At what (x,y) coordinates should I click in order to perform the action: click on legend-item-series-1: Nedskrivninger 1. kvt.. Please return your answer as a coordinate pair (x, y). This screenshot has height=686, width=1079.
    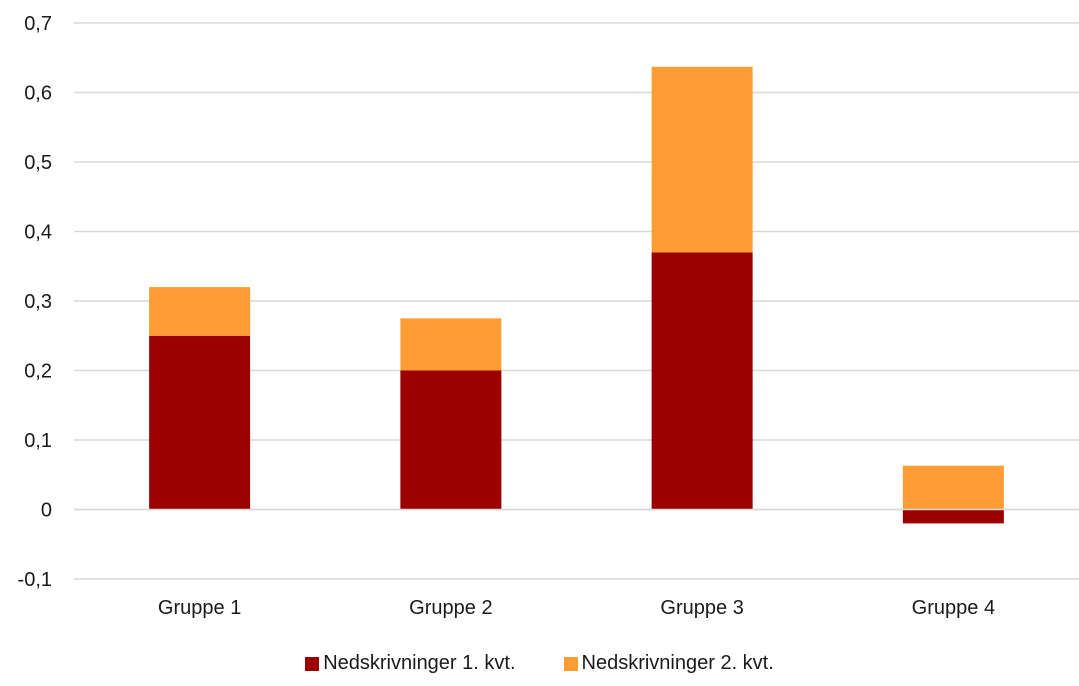
    Looking at the image, I should click on (410, 663).